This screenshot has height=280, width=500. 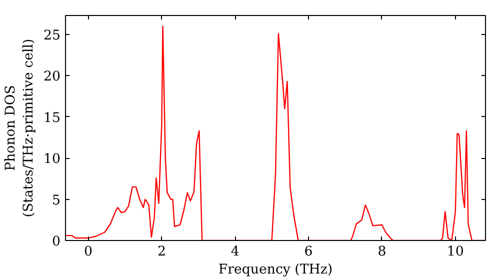 I want to click on y-tick-label: 20, so click(x=52, y=77).